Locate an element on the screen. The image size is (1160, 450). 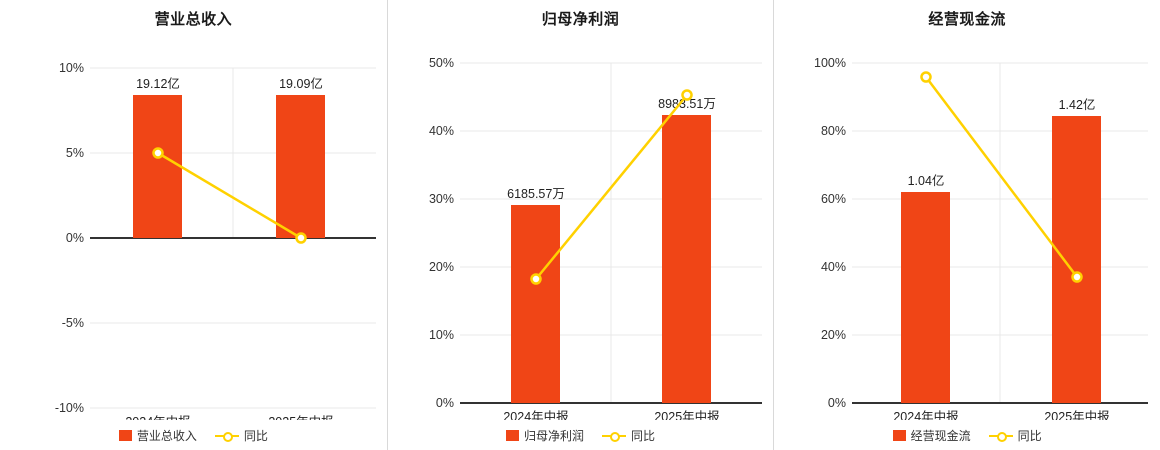
chart-title-revenue: 营业总收入 is located at coordinates (193, 19).